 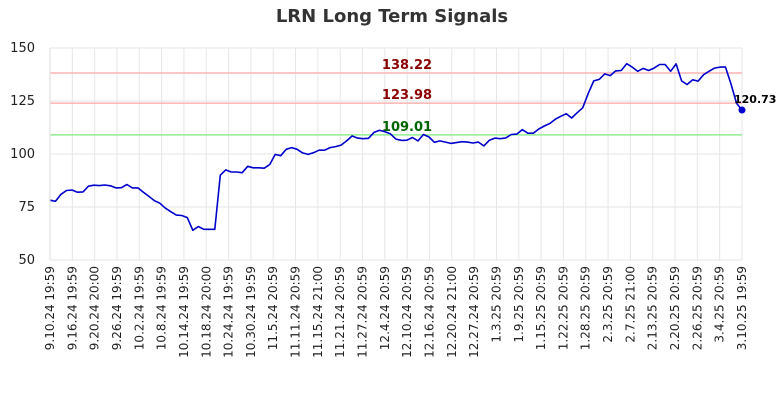 What do you see at coordinates (50, 308) in the screenshot?
I see `x-tick-label: 9.10.24 19:59` at bounding box center [50, 308].